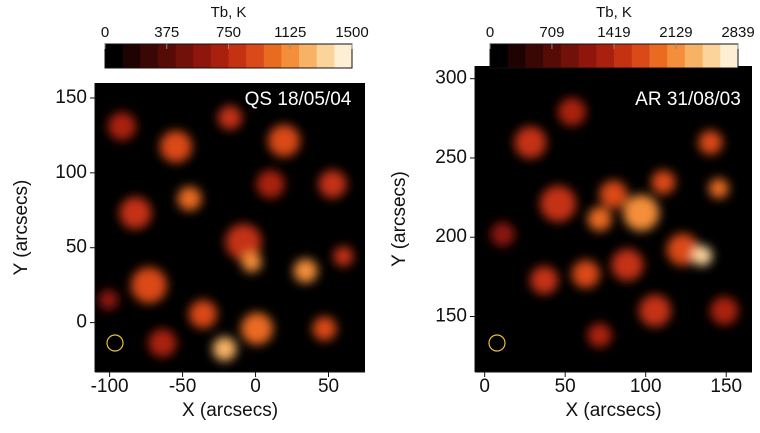  Describe the element at coordinates (451, 236) in the screenshot. I see `y-tick-label: 200` at that location.